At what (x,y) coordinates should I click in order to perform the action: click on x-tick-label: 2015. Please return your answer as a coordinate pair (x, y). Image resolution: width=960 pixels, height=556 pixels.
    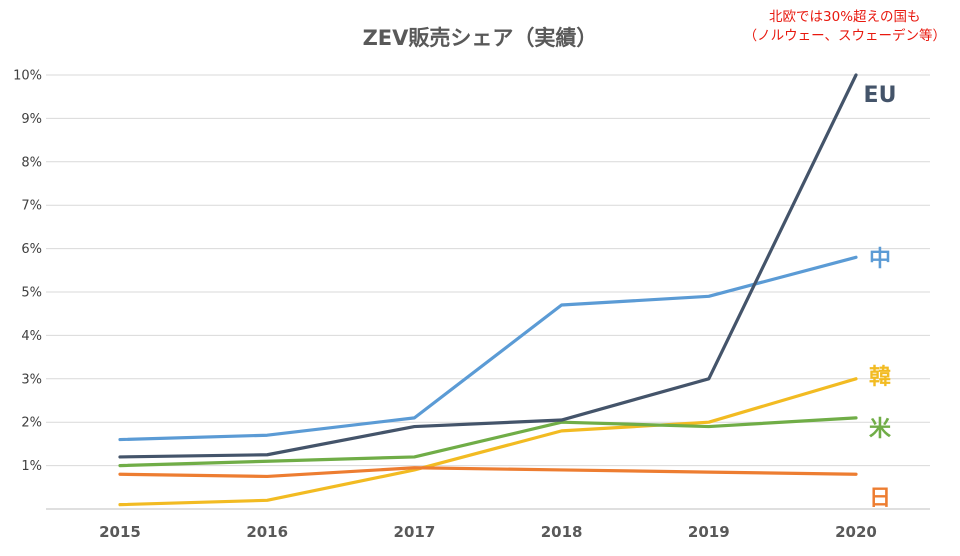
    Looking at the image, I should click on (120, 532).